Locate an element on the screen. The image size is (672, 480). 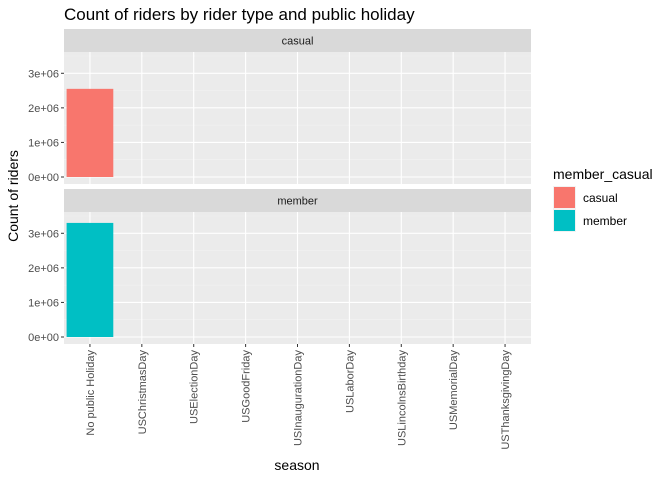
facet-strip-casual is located at coordinates (297, 40).